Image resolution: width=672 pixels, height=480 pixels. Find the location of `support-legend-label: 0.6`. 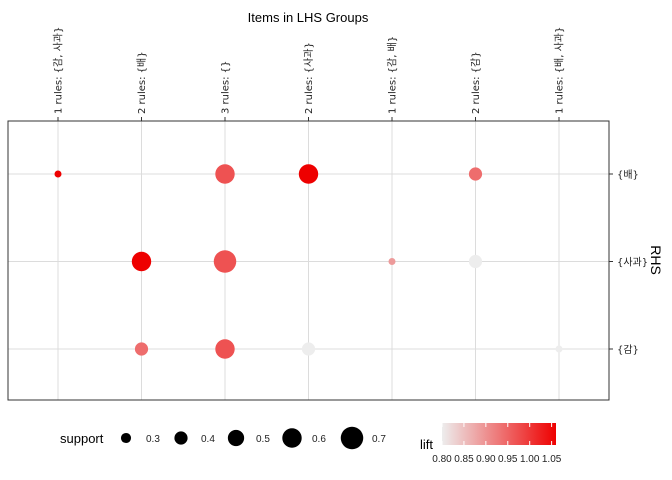

support-legend-label: 0.6 is located at coordinates (319, 439).